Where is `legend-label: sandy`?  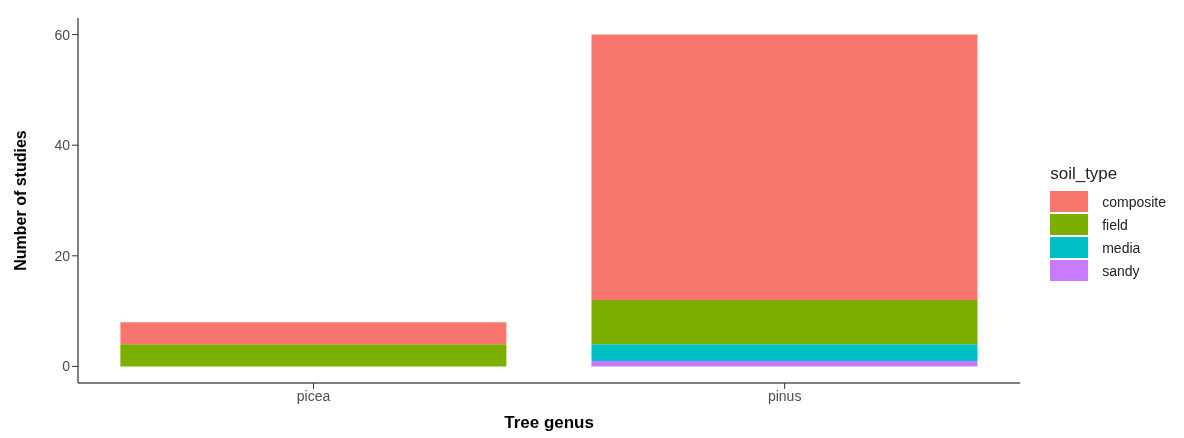
legend-label: sandy is located at coordinates (1121, 270).